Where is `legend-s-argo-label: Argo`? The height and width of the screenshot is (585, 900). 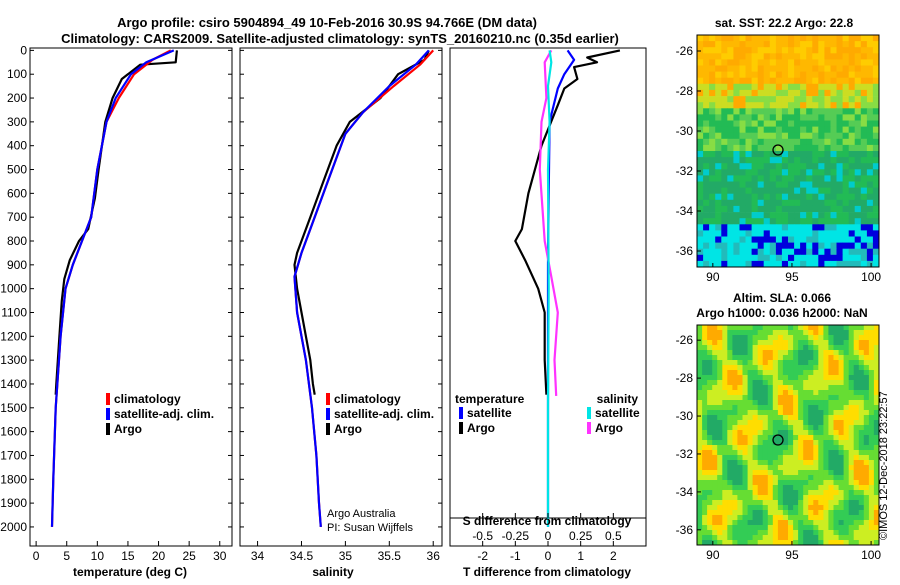 legend-s-argo-label: Argo is located at coordinates (609, 428).